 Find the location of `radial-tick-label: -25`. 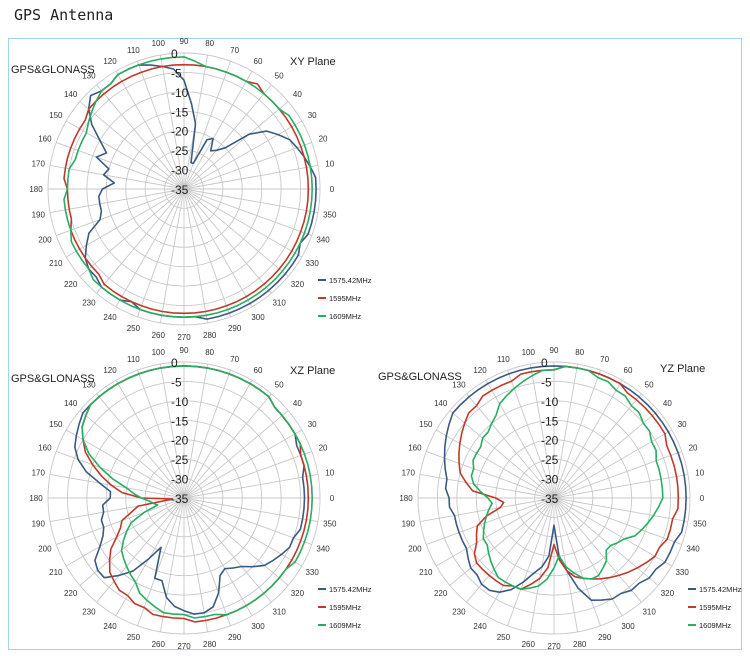

radial-tick-label: -25 is located at coordinates (550, 460).